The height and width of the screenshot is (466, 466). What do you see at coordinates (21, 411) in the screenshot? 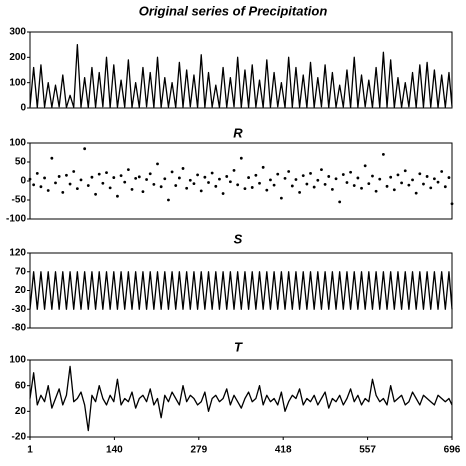
I see `y-tick-label: 20` at bounding box center [21, 411].